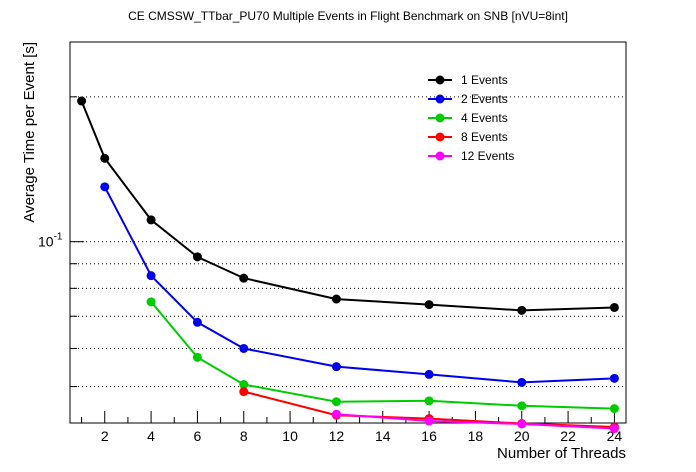 Image resolution: width=696 pixels, height=472 pixels. Describe the element at coordinates (484, 118) in the screenshot. I see `legend-label: 4 Events` at that location.